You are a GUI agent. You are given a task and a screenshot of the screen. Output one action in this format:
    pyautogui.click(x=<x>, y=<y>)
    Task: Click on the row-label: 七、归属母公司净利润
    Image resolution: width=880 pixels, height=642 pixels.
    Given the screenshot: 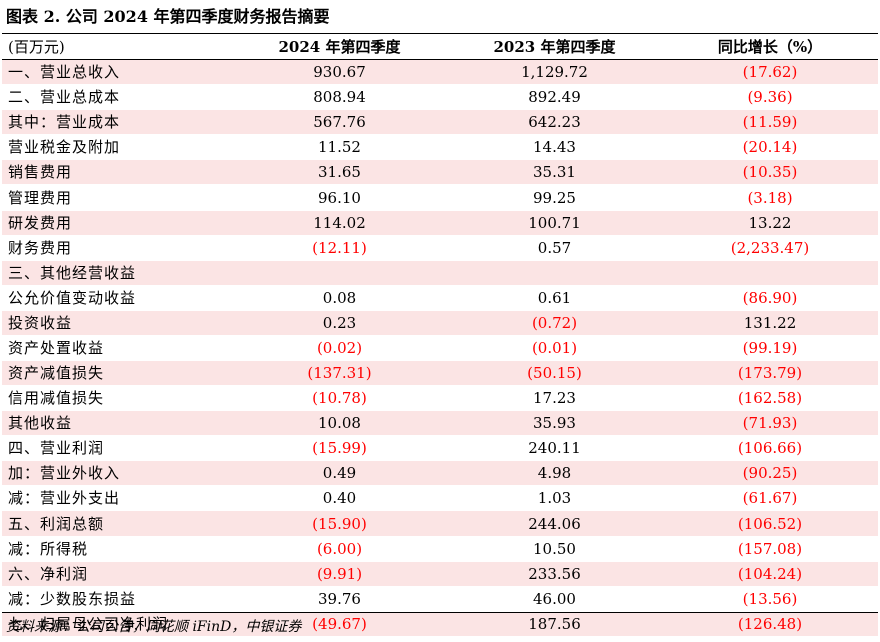 What is the action you would take?
    pyautogui.click(x=117, y=624)
    